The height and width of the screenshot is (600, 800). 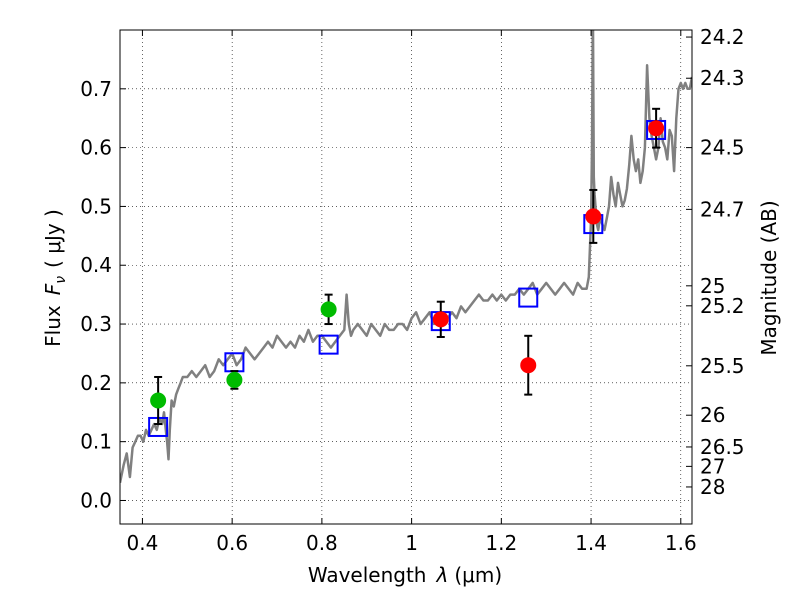 I want to click on y2-tick-label: 27, so click(x=712, y=466).